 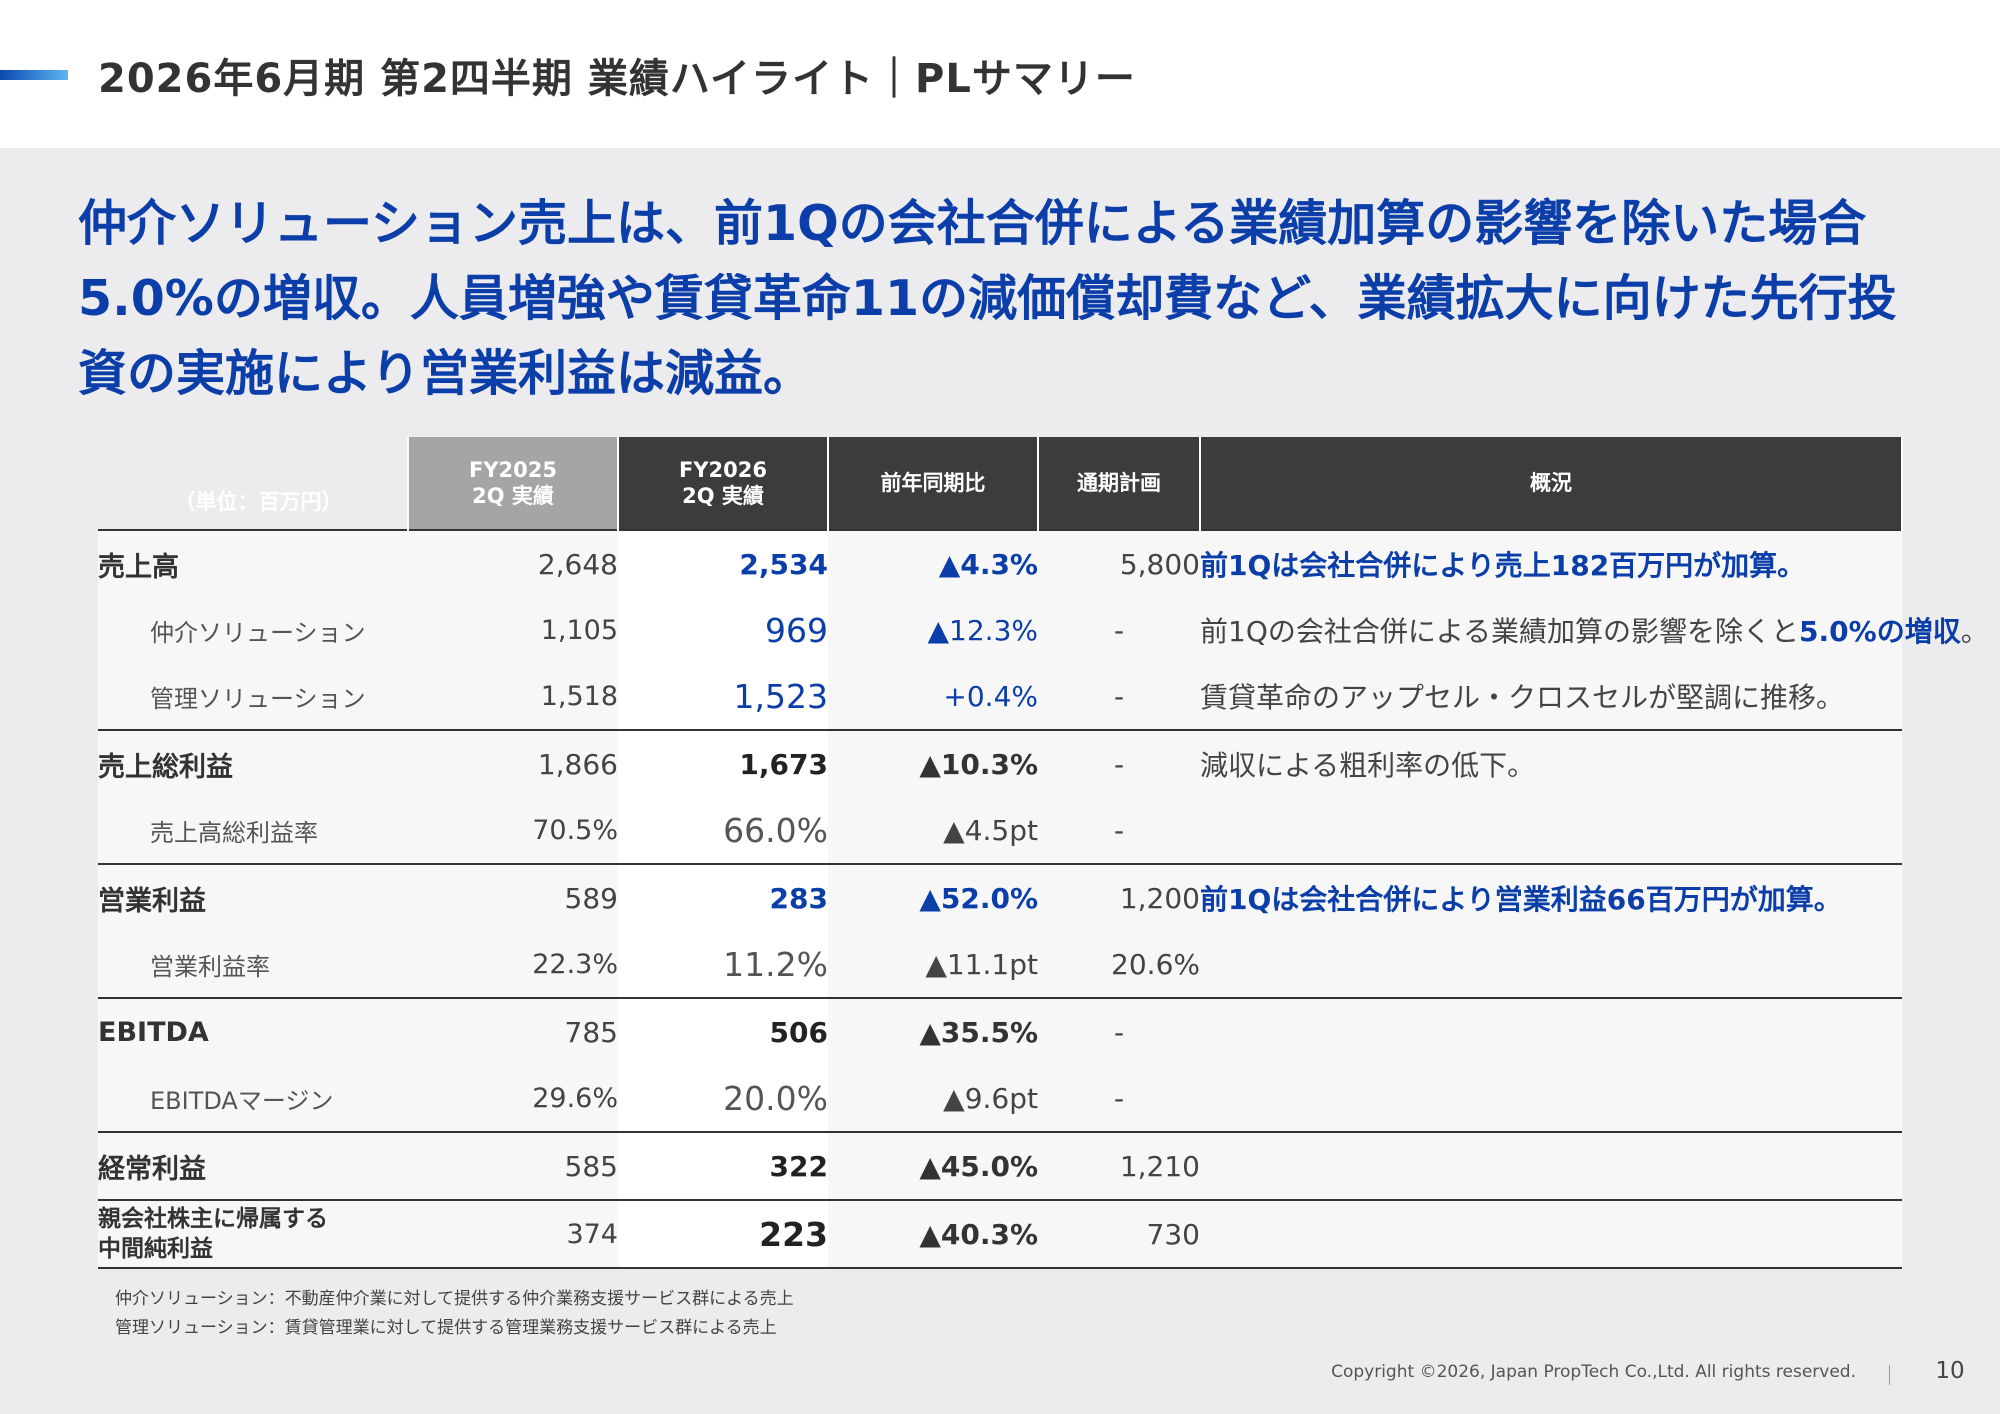 I want to click on table-row: 営業利益率 22.3% 11.2% ▲11.1pt 20.6%, so click(x=1000, y=964).